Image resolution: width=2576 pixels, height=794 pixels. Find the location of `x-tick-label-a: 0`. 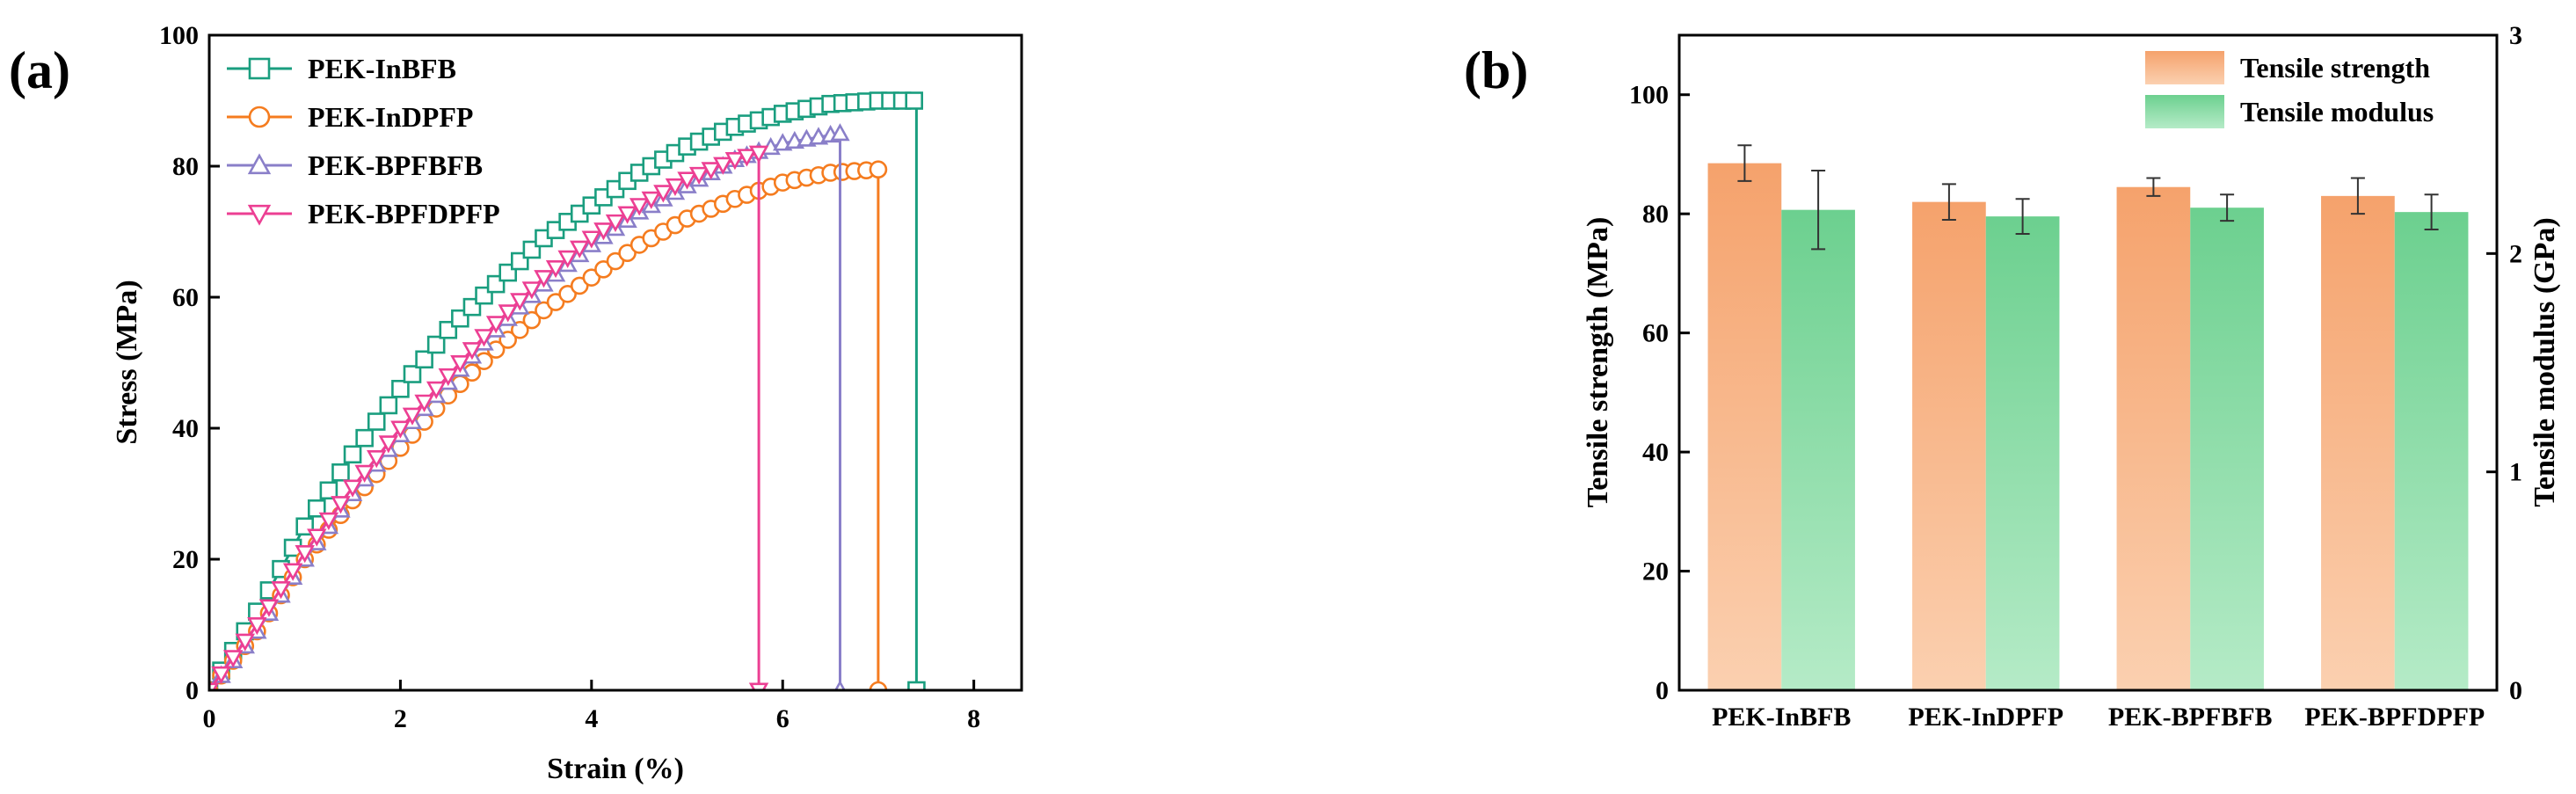

x-tick-label-a: 0 is located at coordinates (209, 718).